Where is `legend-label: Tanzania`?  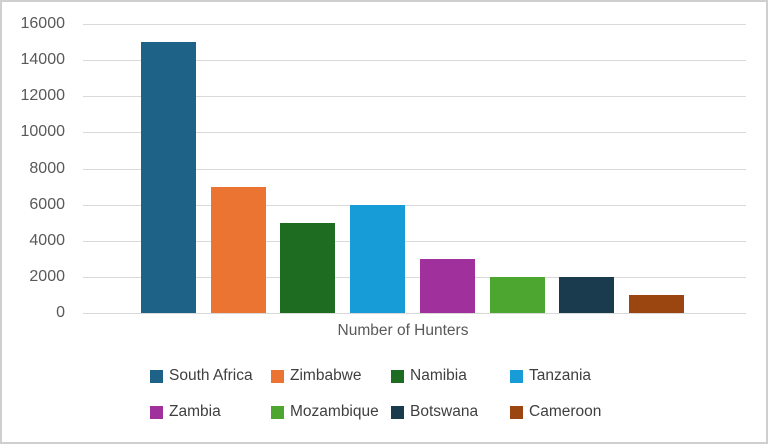 legend-label: Tanzania is located at coordinates (560, 375).